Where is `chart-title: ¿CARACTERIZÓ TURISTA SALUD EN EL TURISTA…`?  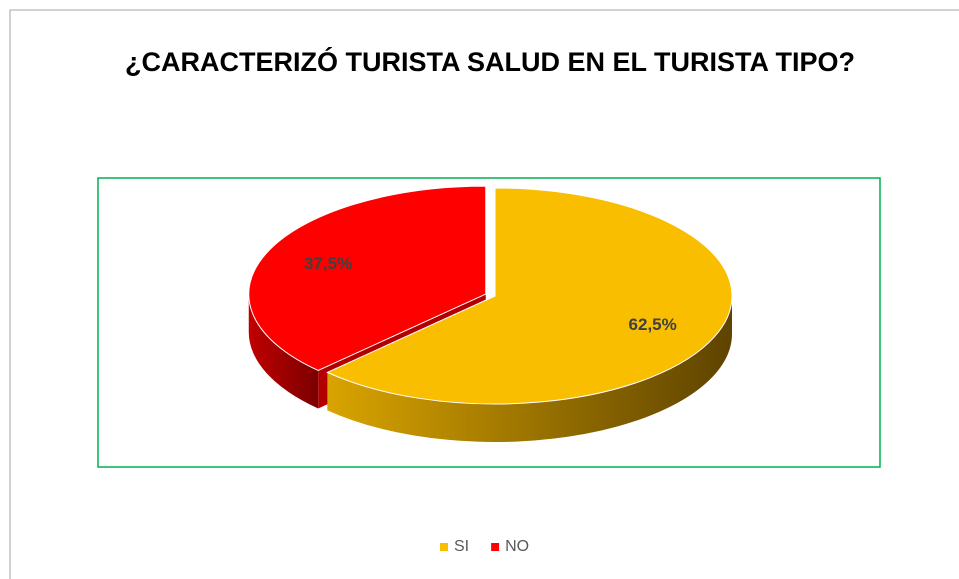
chart-title: ¿CARACTERIZÓ TURISTA SALUD EN EL TURISTA… is located at coordinates (490, 62).